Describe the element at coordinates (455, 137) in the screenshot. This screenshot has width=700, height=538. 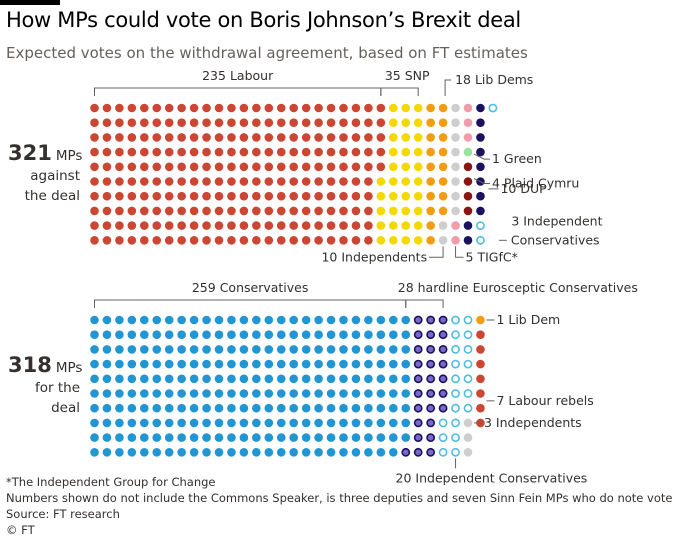
I see `dot-against-independents` at that location.